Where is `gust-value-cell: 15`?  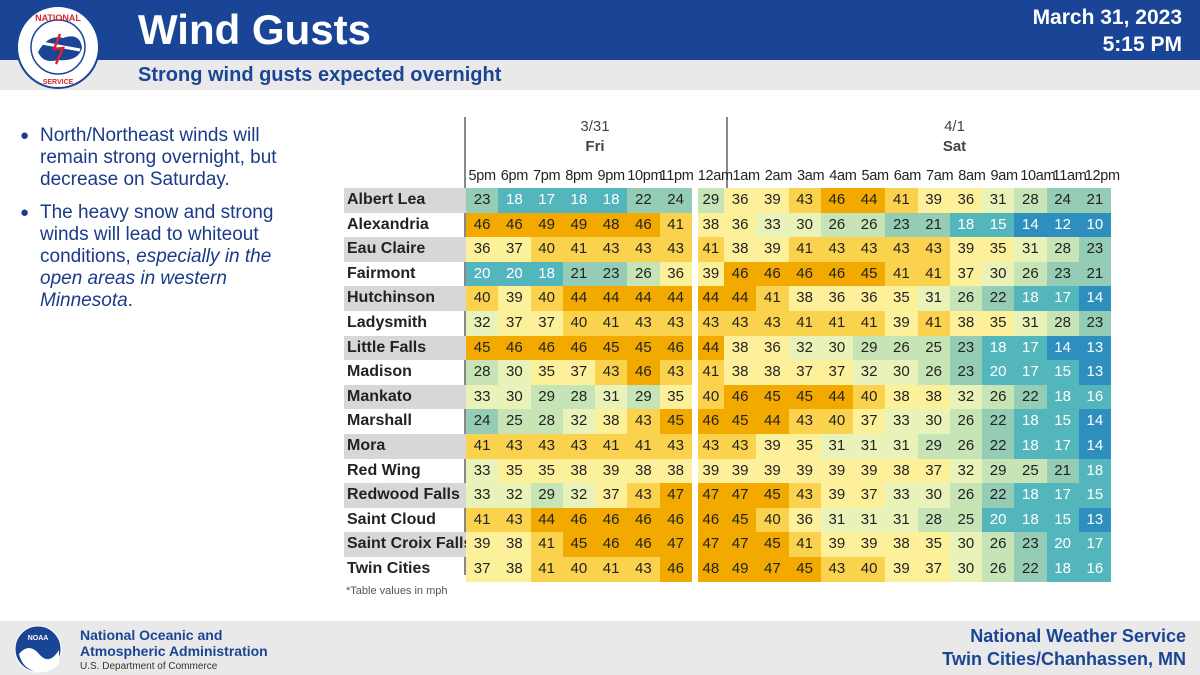
gust-value-cell: 15 is located at coordinates (998, 225).